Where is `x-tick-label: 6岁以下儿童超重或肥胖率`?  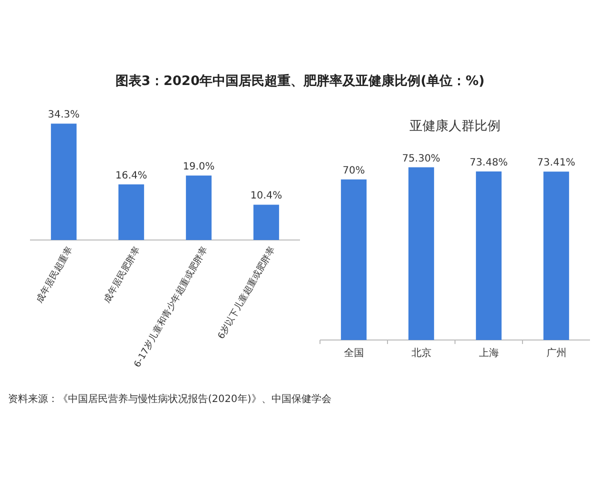
x-tick-label: 6岁以下儿童超重或肥胖率 is located at coordinates (247, 292).